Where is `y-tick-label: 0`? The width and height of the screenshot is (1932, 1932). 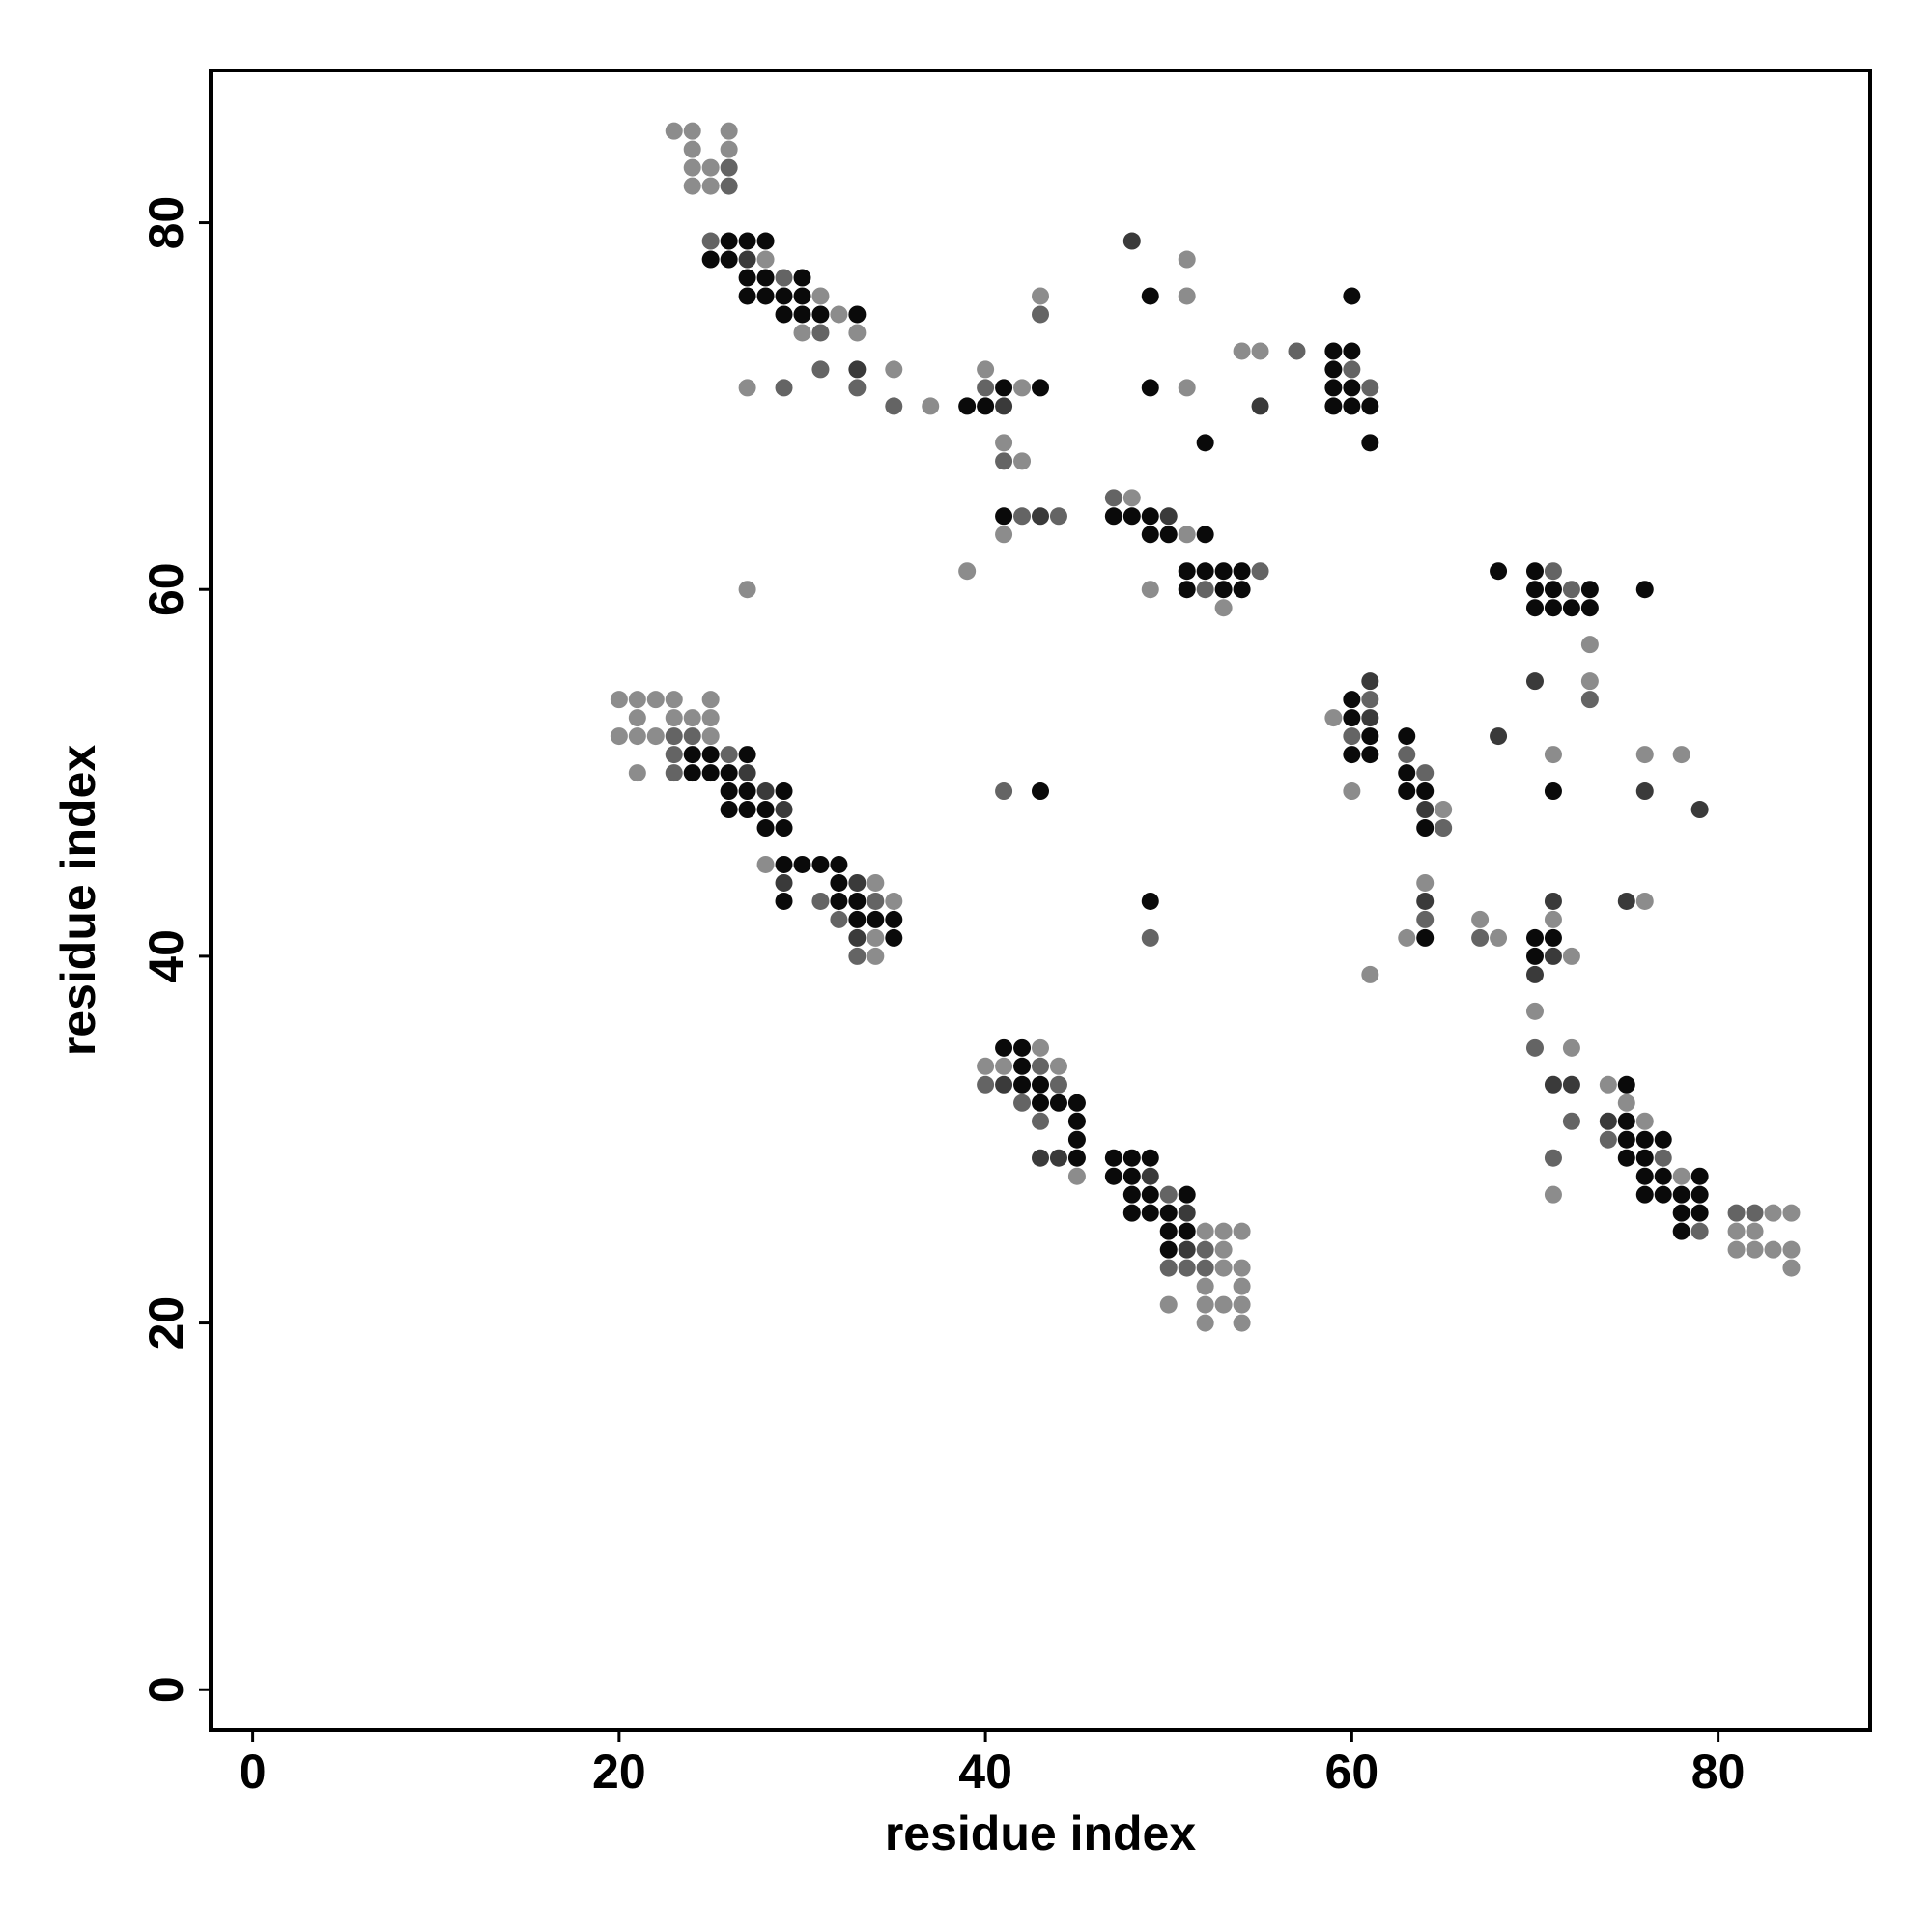
y-tick-label: 0 is located at coordinates (166, 1689).